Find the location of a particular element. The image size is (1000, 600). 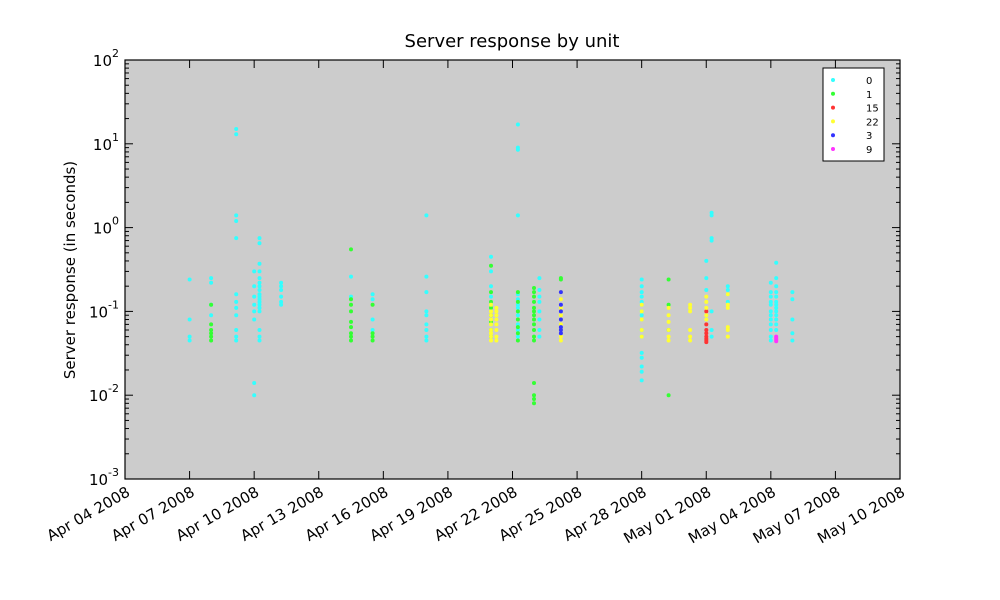

legend: 0 1 15 22 3 9 is located at coordinates (853, 114).